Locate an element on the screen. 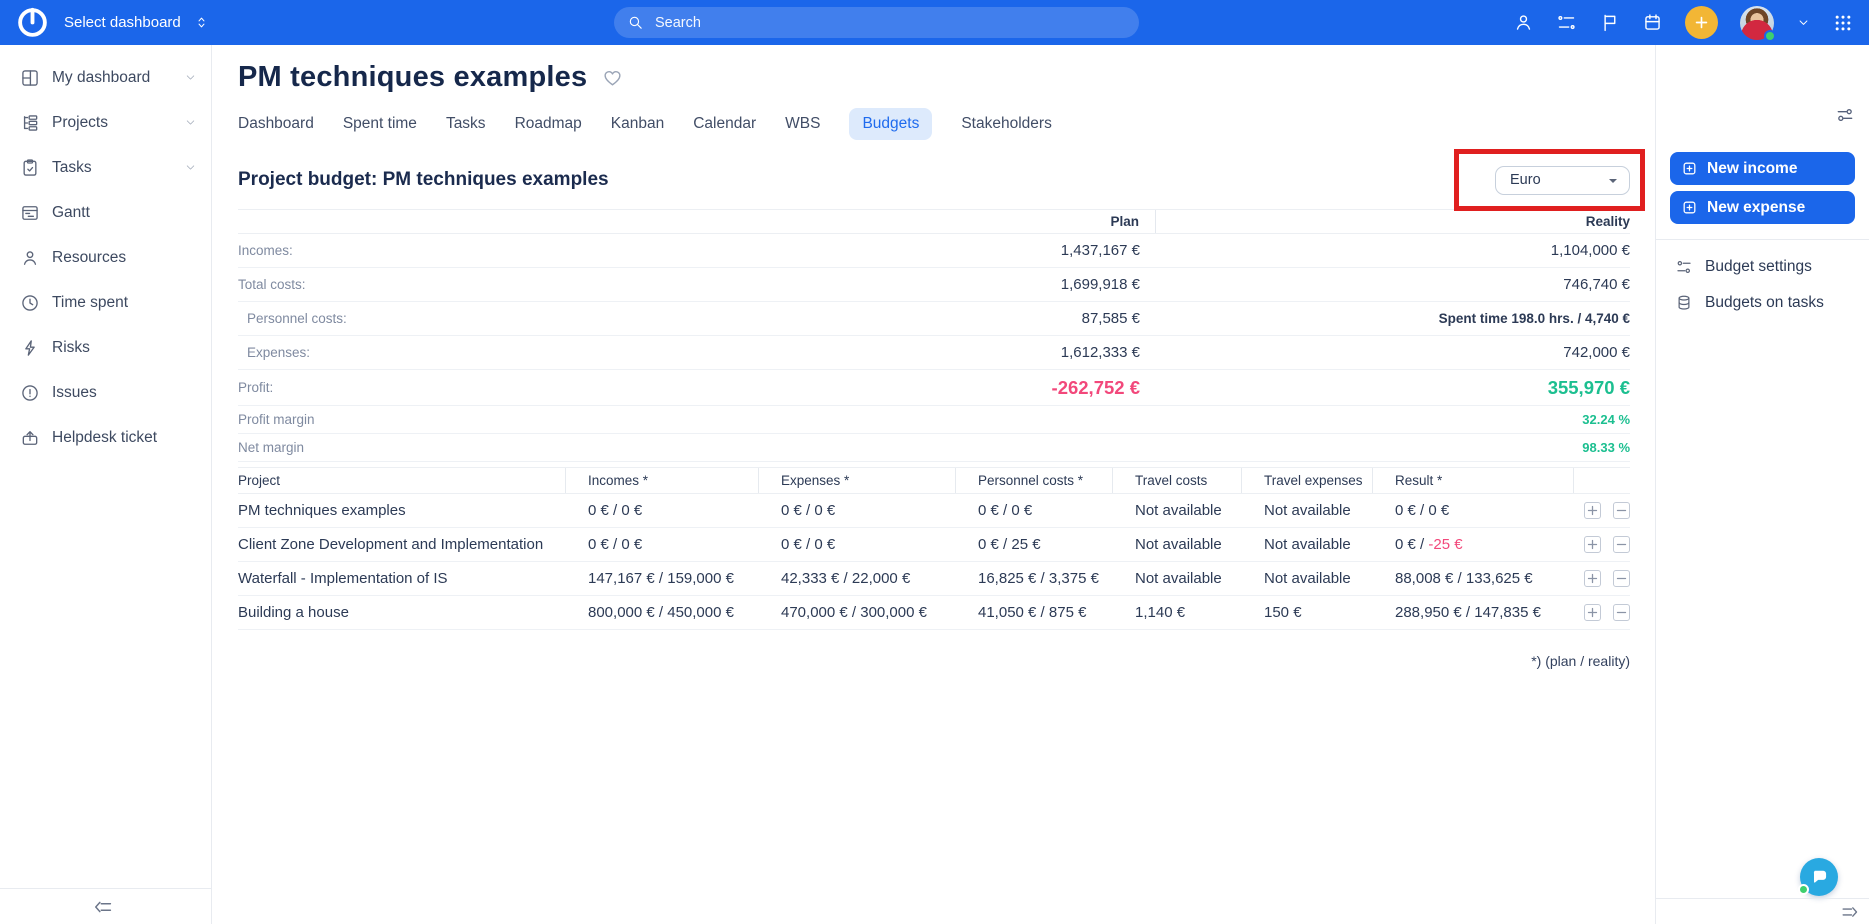 The image size is (1869, 924). plan-value: 1,437,167 € is located at coordinates (1100, 250).